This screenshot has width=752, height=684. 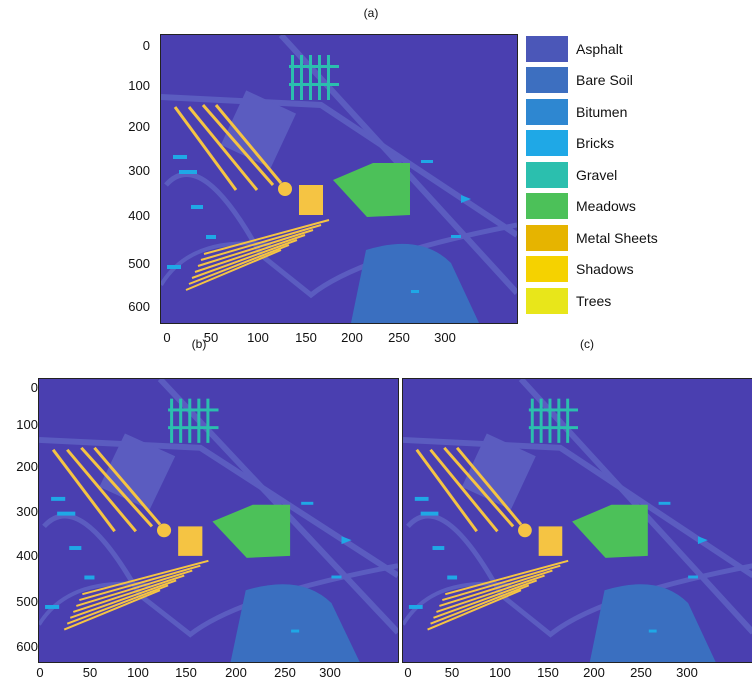 I want to click on legend-item: Shadows, so click(x=592, y=270).